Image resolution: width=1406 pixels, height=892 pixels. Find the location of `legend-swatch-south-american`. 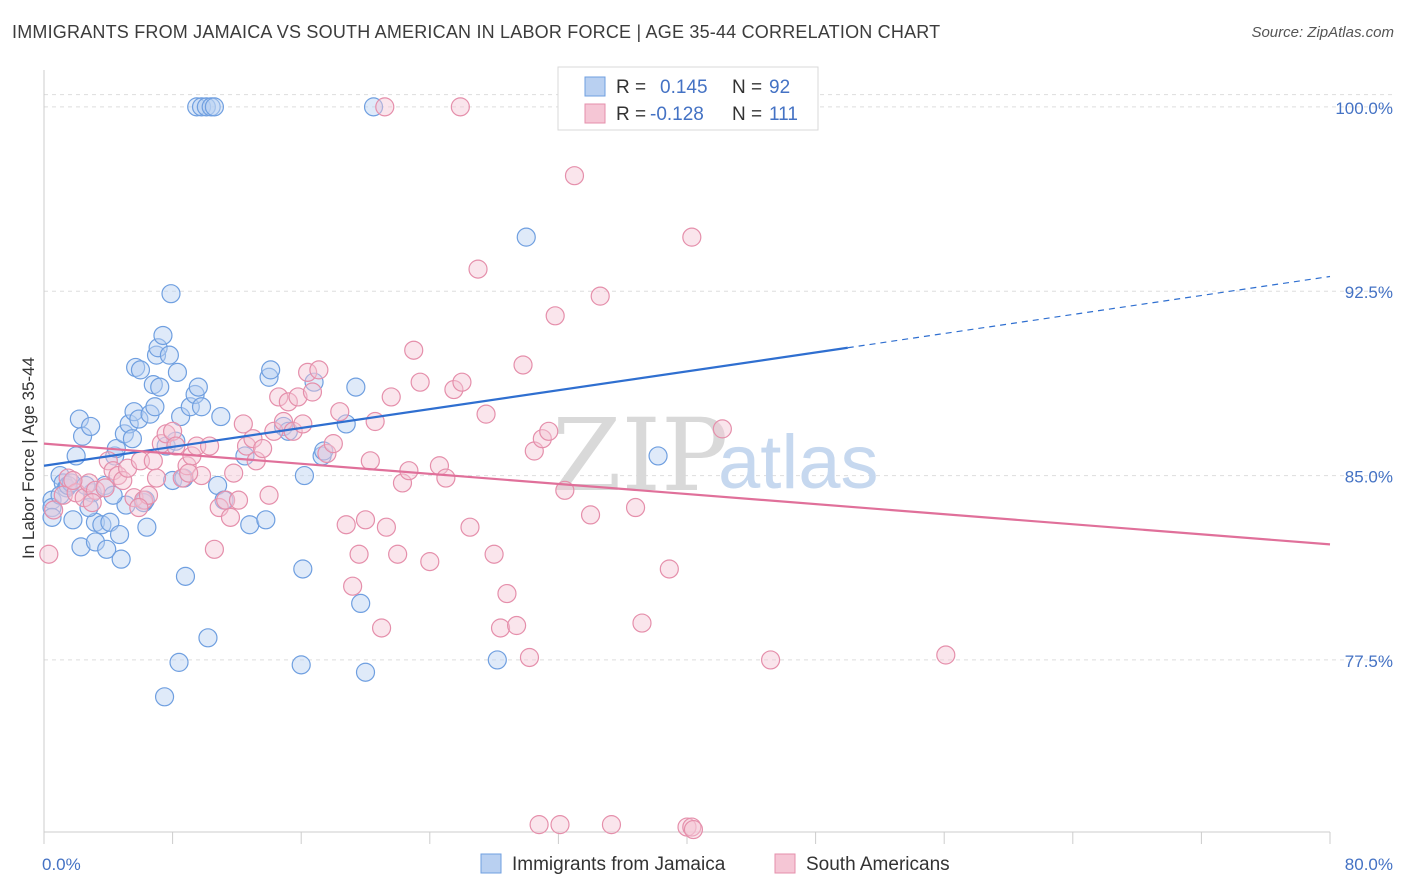

legend-swatch-south-american is located at coordinates (595, 113).